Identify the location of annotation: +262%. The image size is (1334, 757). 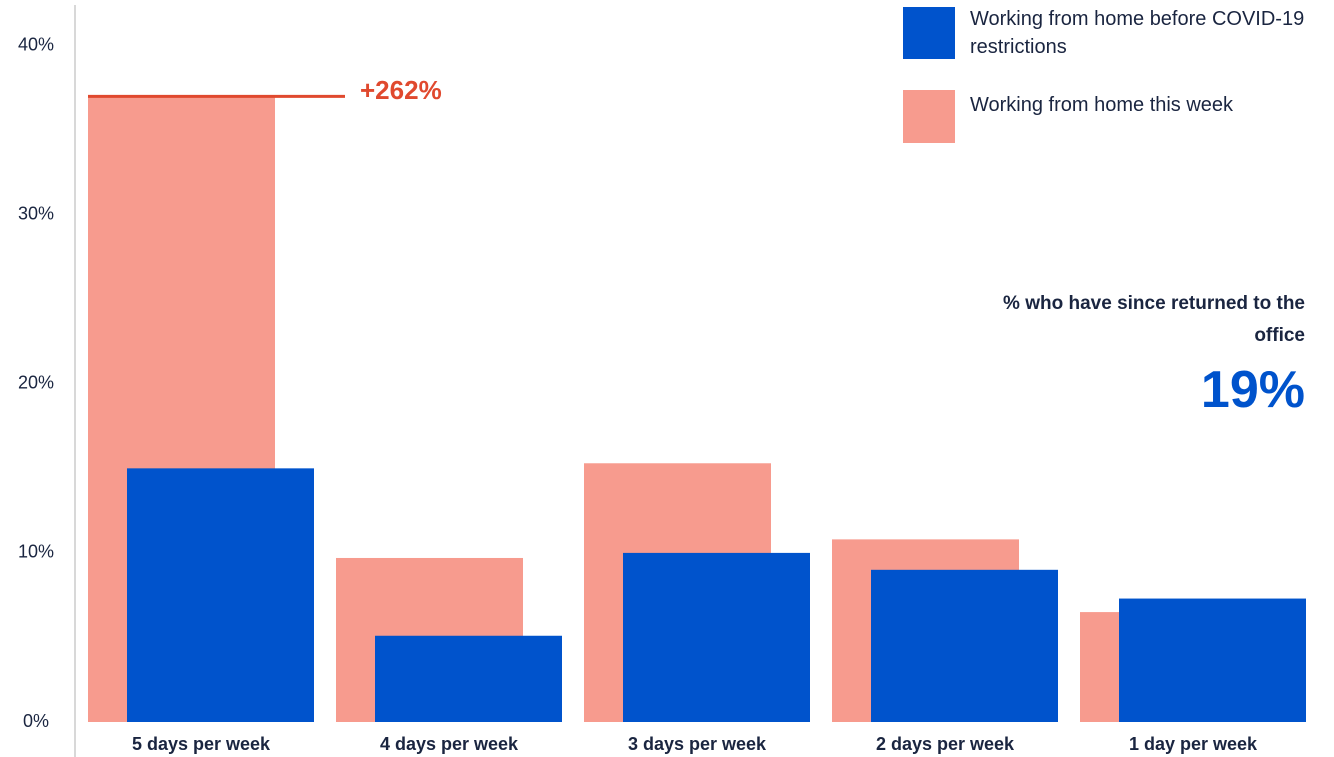
(401, 90).